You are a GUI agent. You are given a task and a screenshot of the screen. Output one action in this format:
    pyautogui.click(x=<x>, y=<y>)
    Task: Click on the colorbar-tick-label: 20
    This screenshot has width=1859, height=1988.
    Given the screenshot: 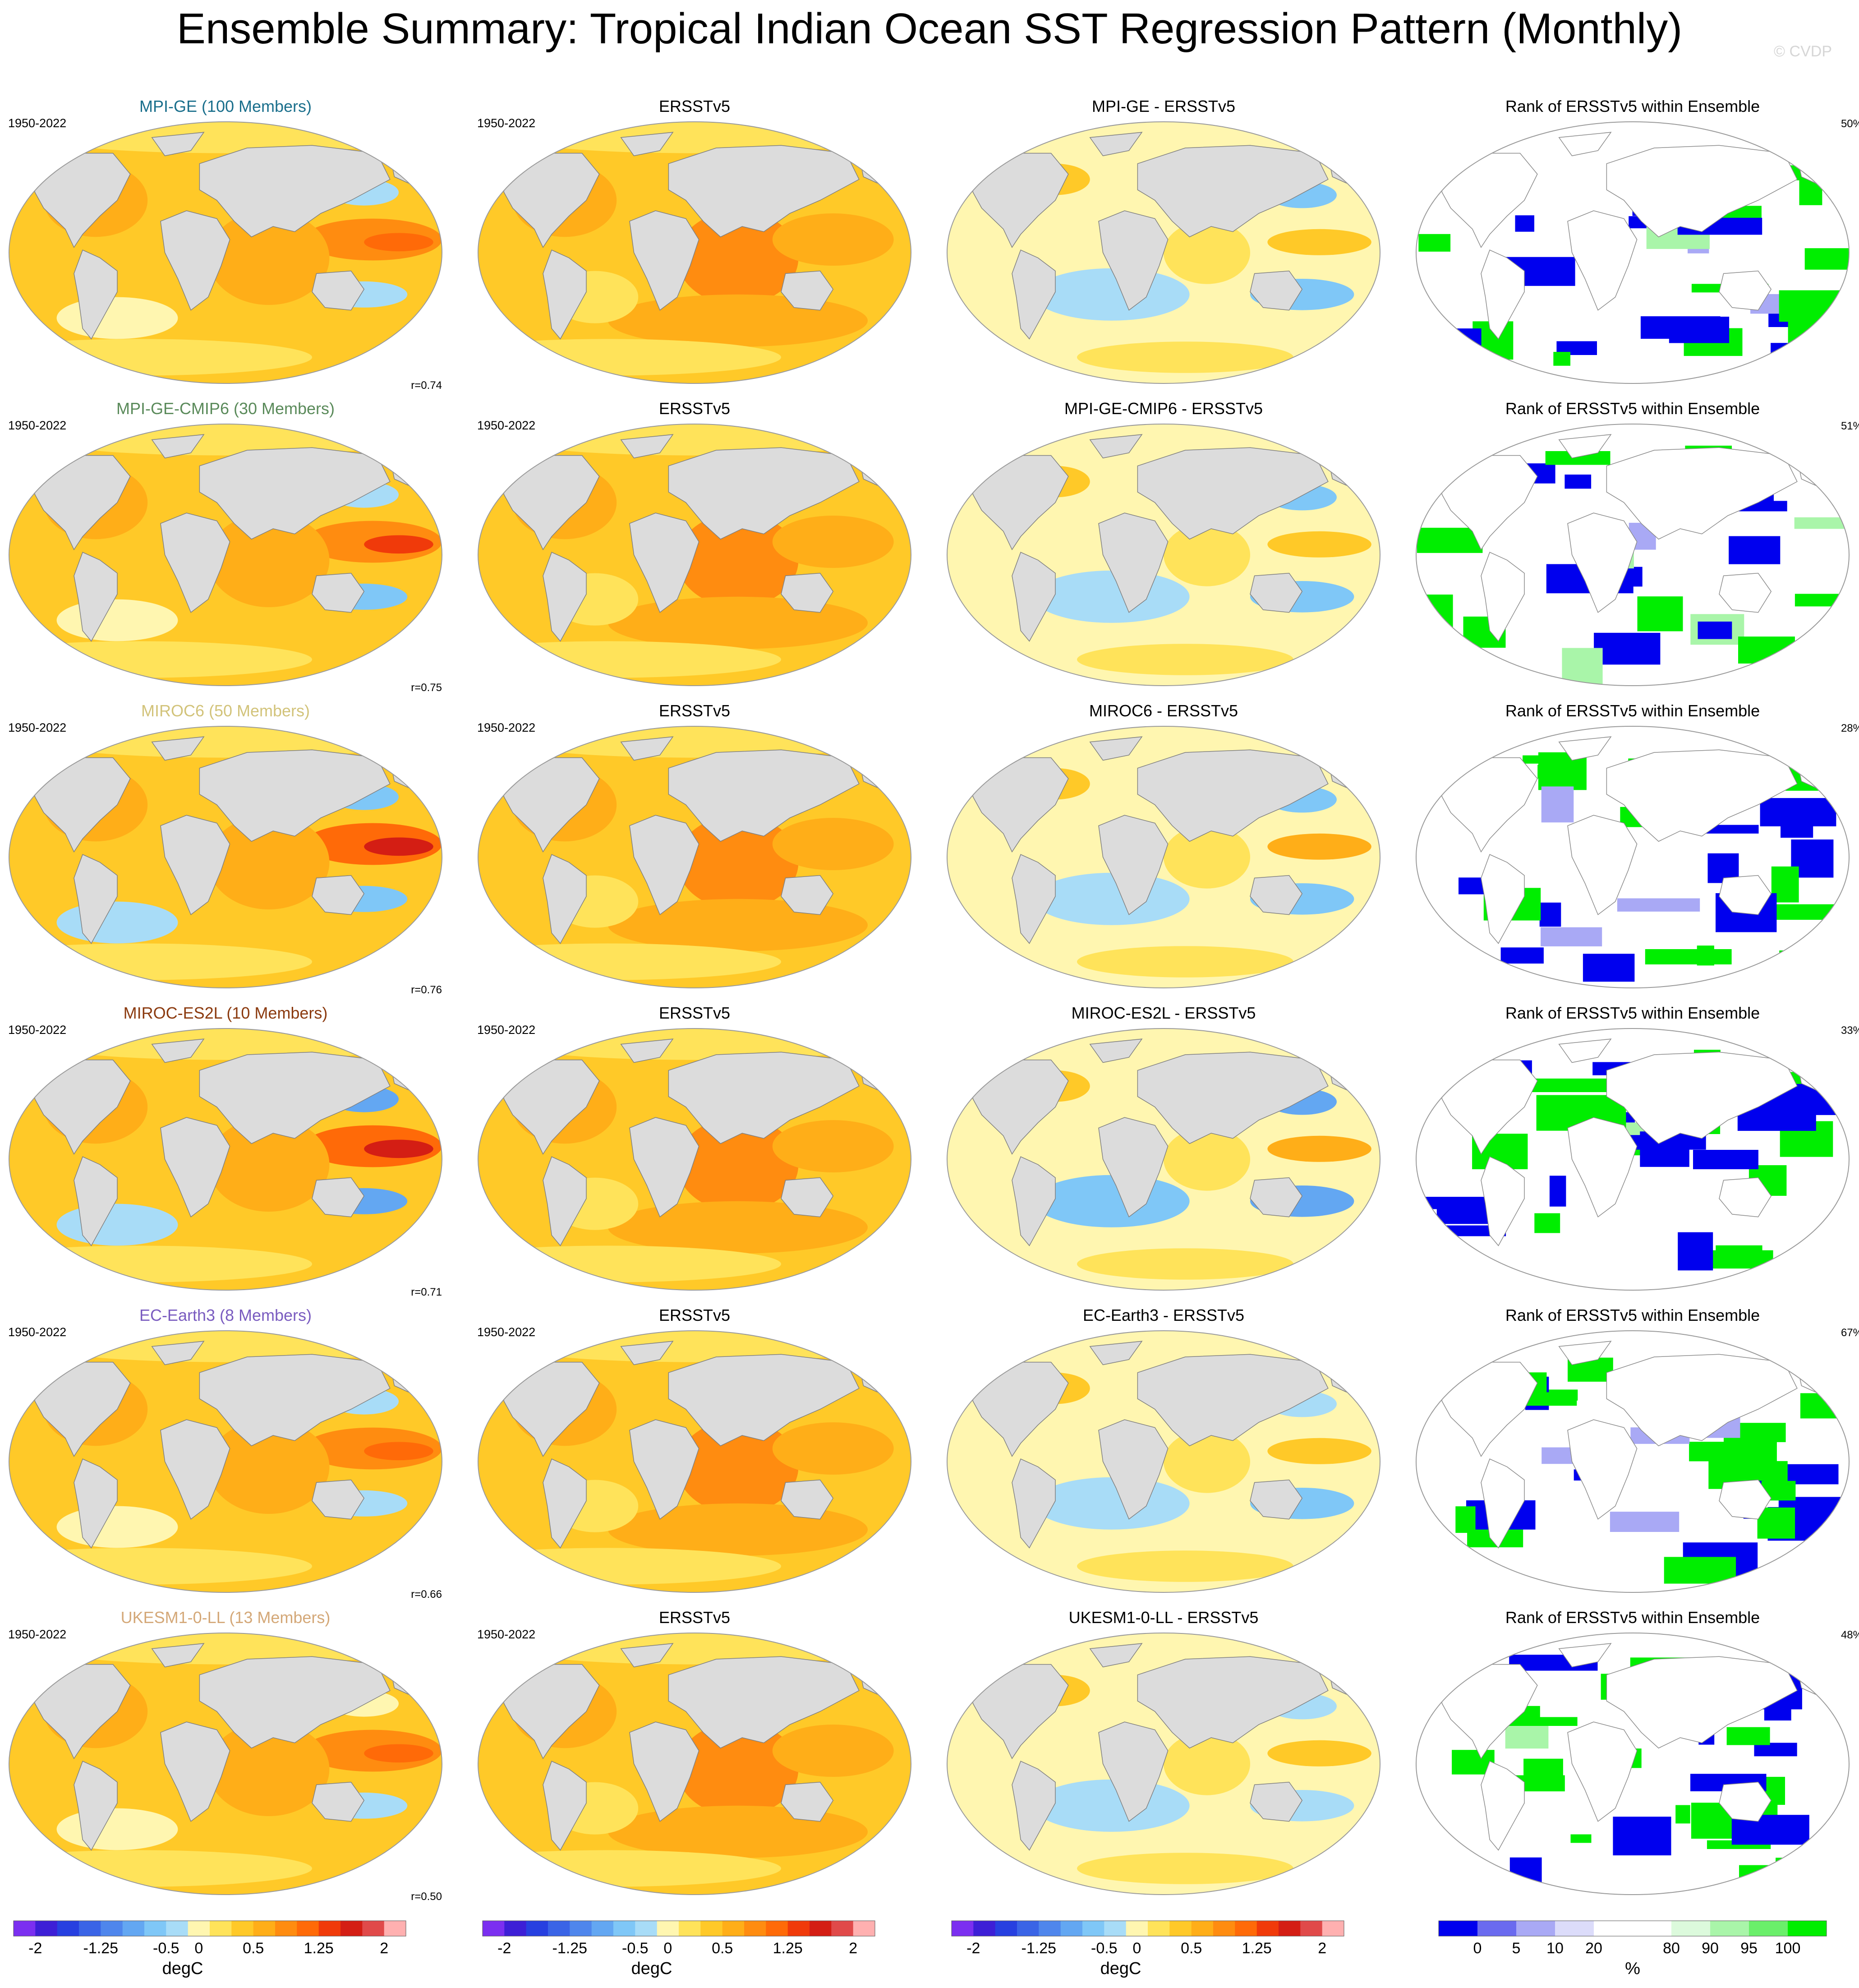 What is the action you would take?
    pyautogui.click(x=1593, y=1948)
    